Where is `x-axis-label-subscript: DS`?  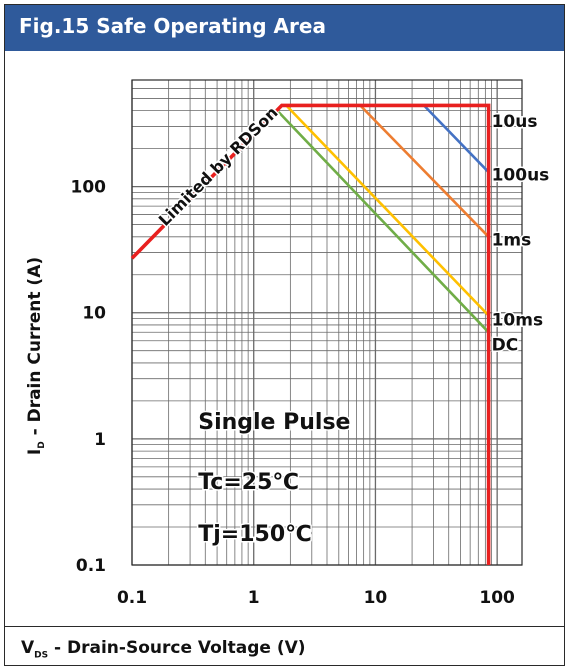
x-axis-label-subscript: DS is located at coordinates (41, 655).